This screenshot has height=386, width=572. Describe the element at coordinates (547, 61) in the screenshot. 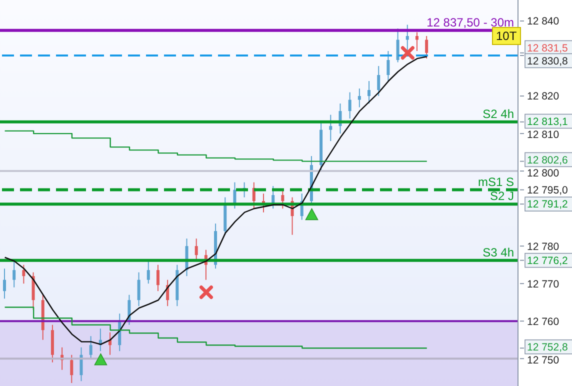

I see `y-tick-label: 12 830,8` at that location.